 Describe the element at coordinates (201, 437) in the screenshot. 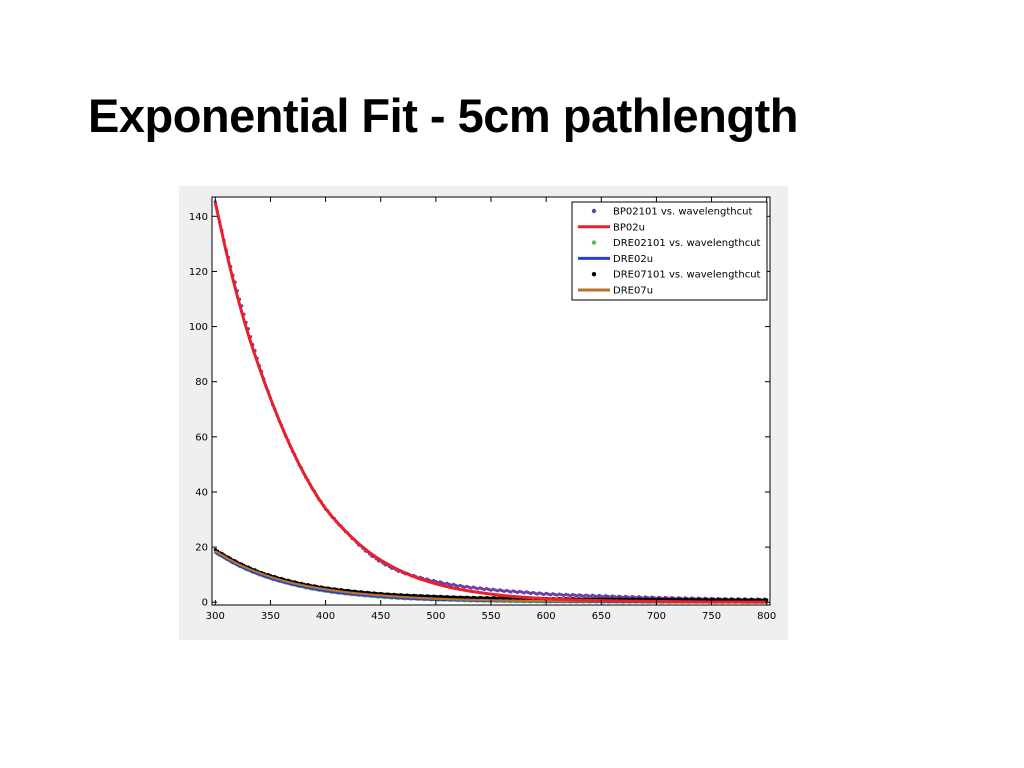

I see `y-tick-label: 60` at that location.